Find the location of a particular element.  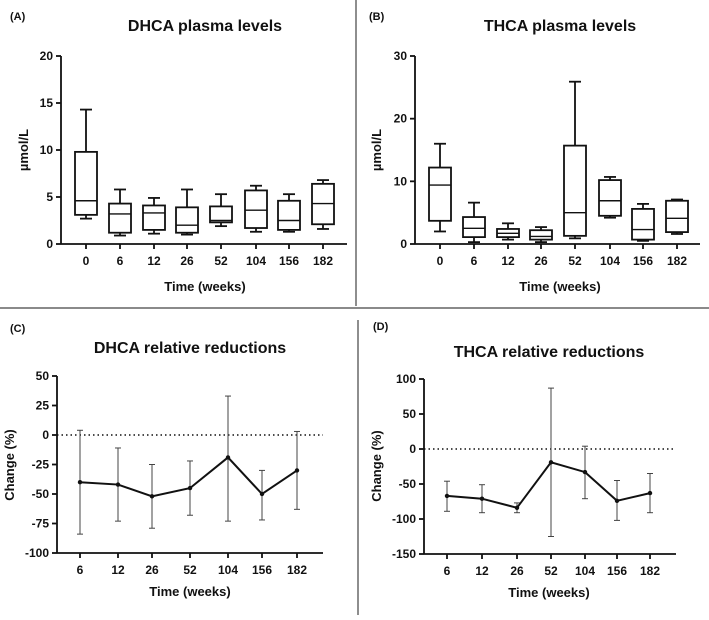

panel-label: (C) is located at coordinates (18, 329).